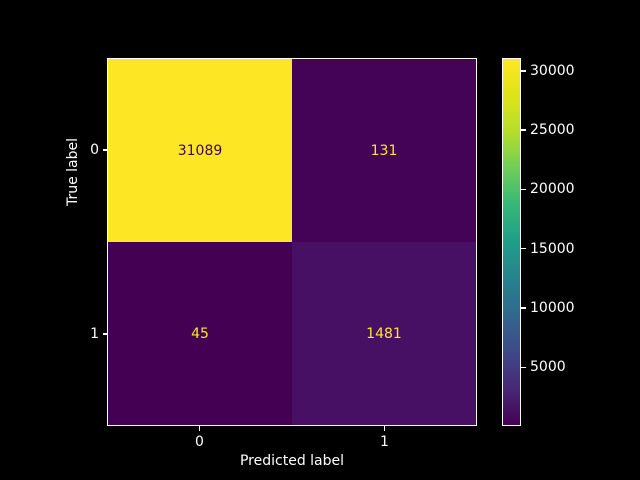  Describe the element at coordinates (199, 442) in the screenshot. I see `x-tick-label: 0` at that location.